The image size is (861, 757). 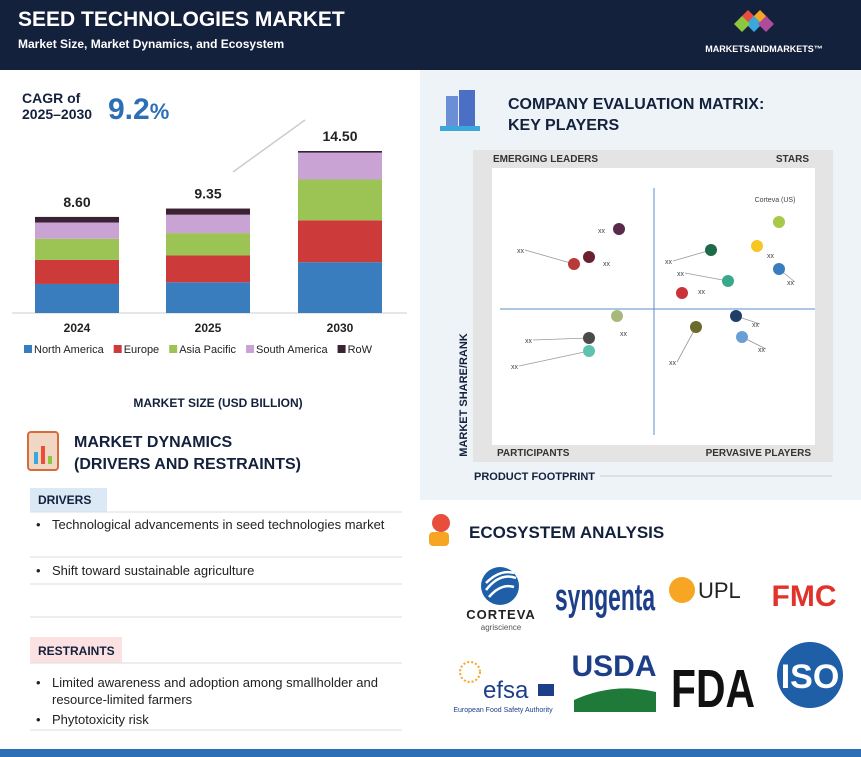 I want to click on logo-iso: ISO, so click(x=810, y=677).